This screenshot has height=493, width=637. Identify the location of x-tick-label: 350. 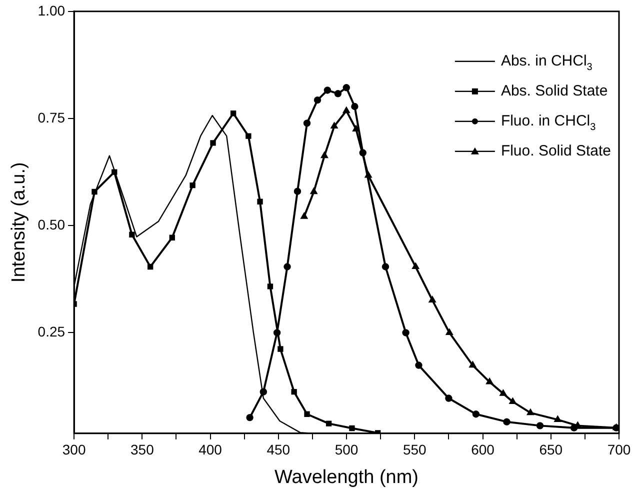
(142, 450).